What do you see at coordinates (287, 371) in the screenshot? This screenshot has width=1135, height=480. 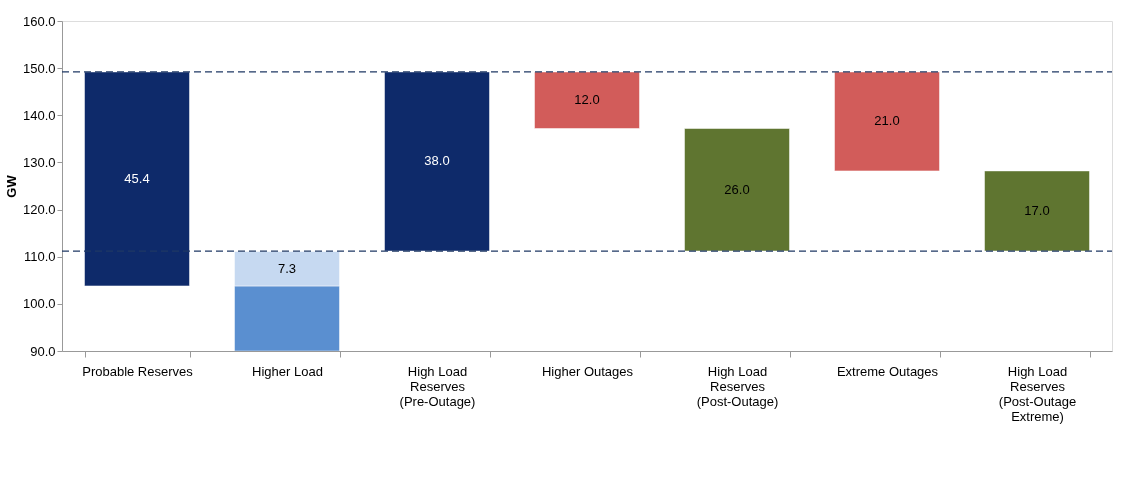 I see `x-tick-label: Higher Load` at bounding box center [287, 371].